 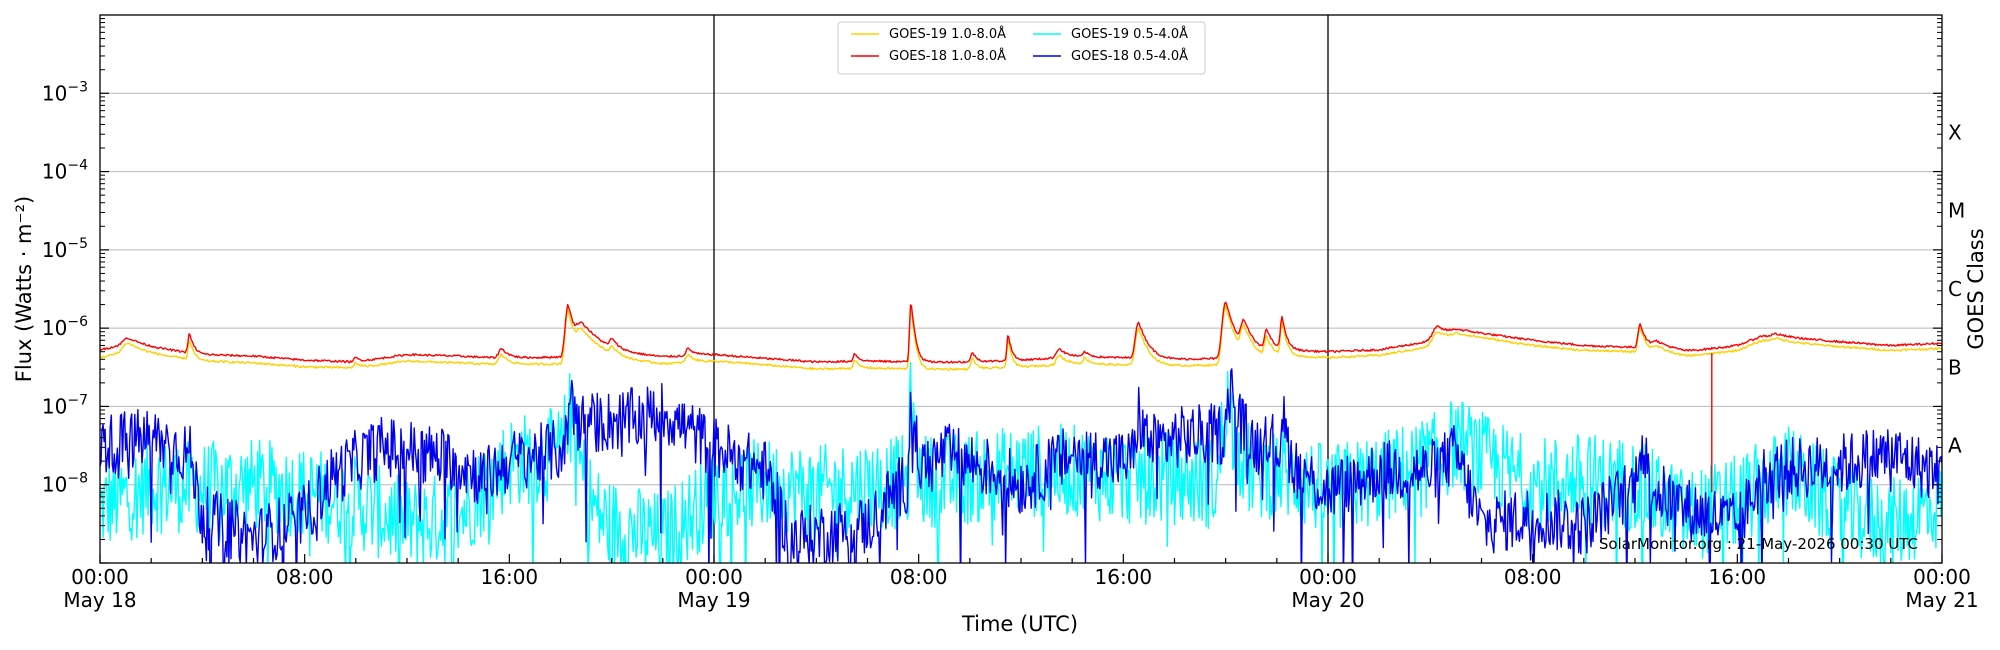 What do you see at coordinates (1941, 600) in the screenshot?
I see `x-tick-date: May 21` at bounding box center [1941, 600].